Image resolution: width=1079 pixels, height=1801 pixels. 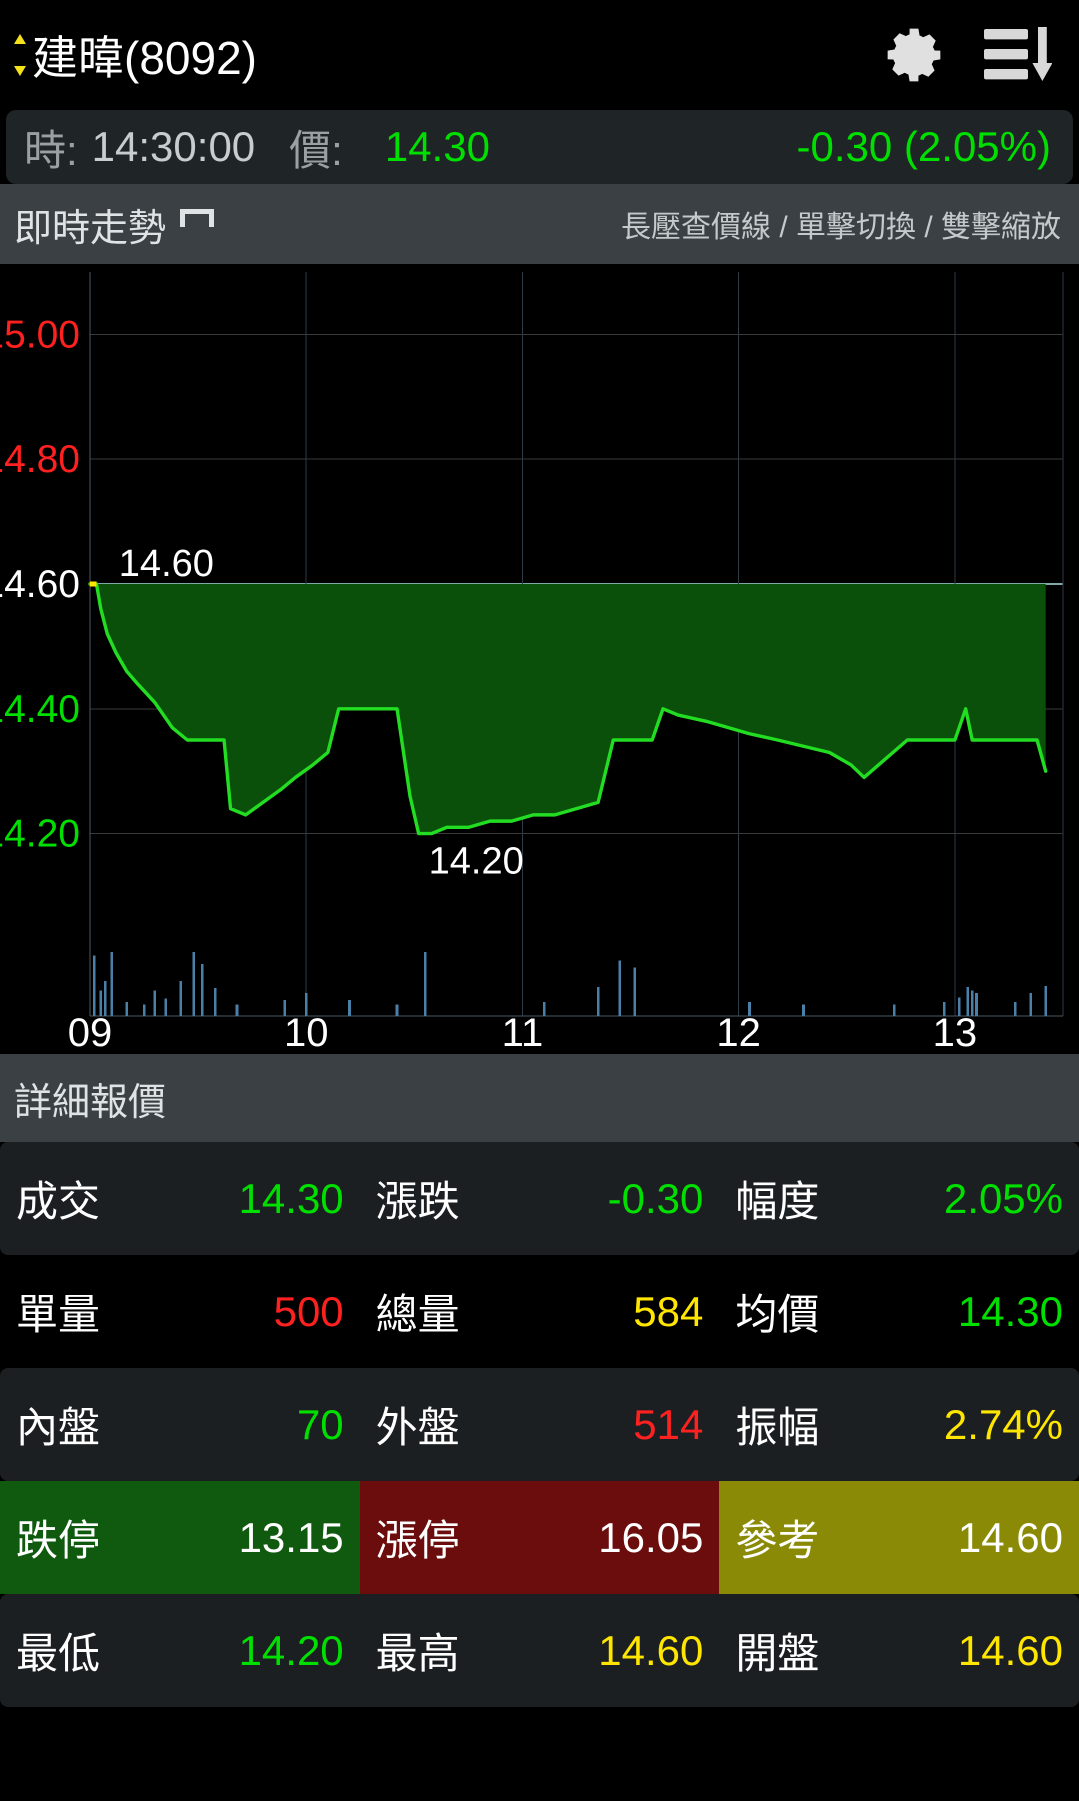 I want to click on quote-cell: 幅度 2.05%, so click(x=899, y=1198).